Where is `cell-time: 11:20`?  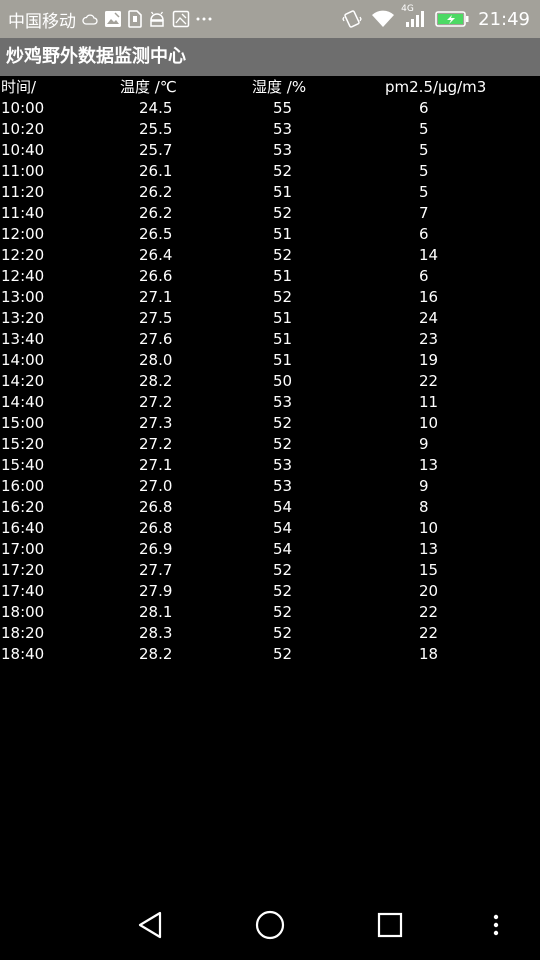
cell-time: 11:20 is located at coordinates (22, 192).